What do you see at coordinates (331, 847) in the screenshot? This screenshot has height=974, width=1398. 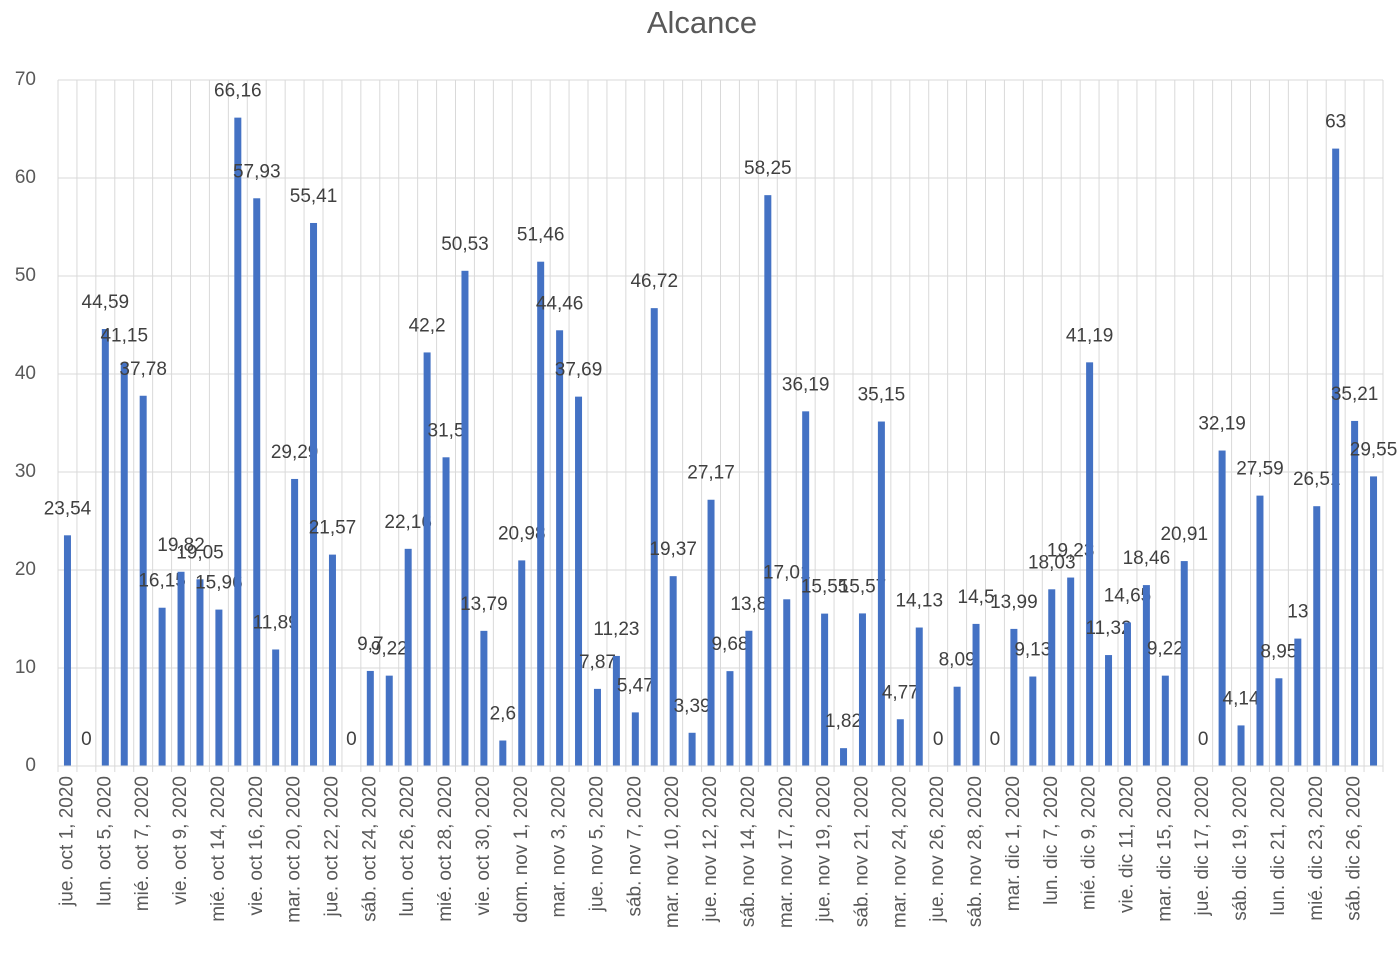 I see `x-tick-label: jue. oct 22, 2020` at bounding box center [331, 847].